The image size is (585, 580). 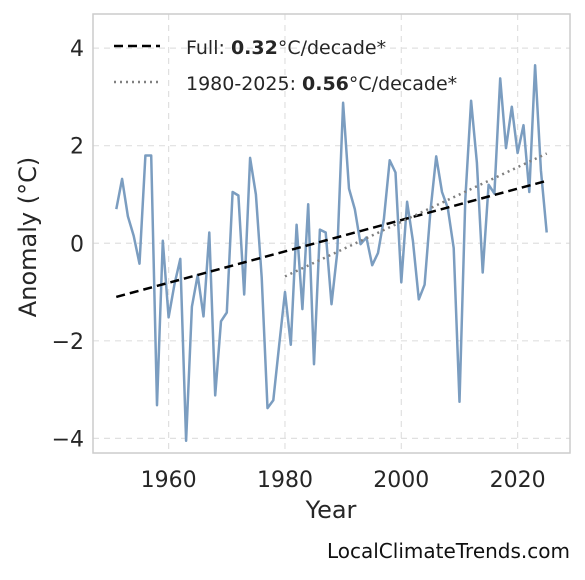 I want to click on x-axis-label: Year, so click(x=331, y=510).